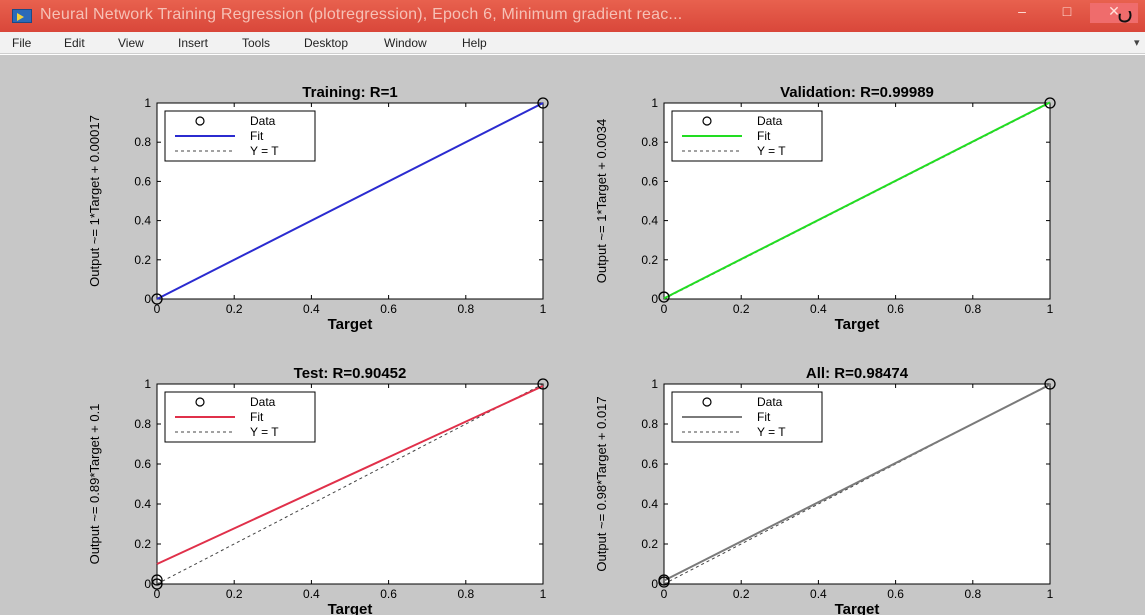 Image resolution: width=1145 pixels, height=615 pixels. I want to click on maximize-button: □, so click(1067, 11).